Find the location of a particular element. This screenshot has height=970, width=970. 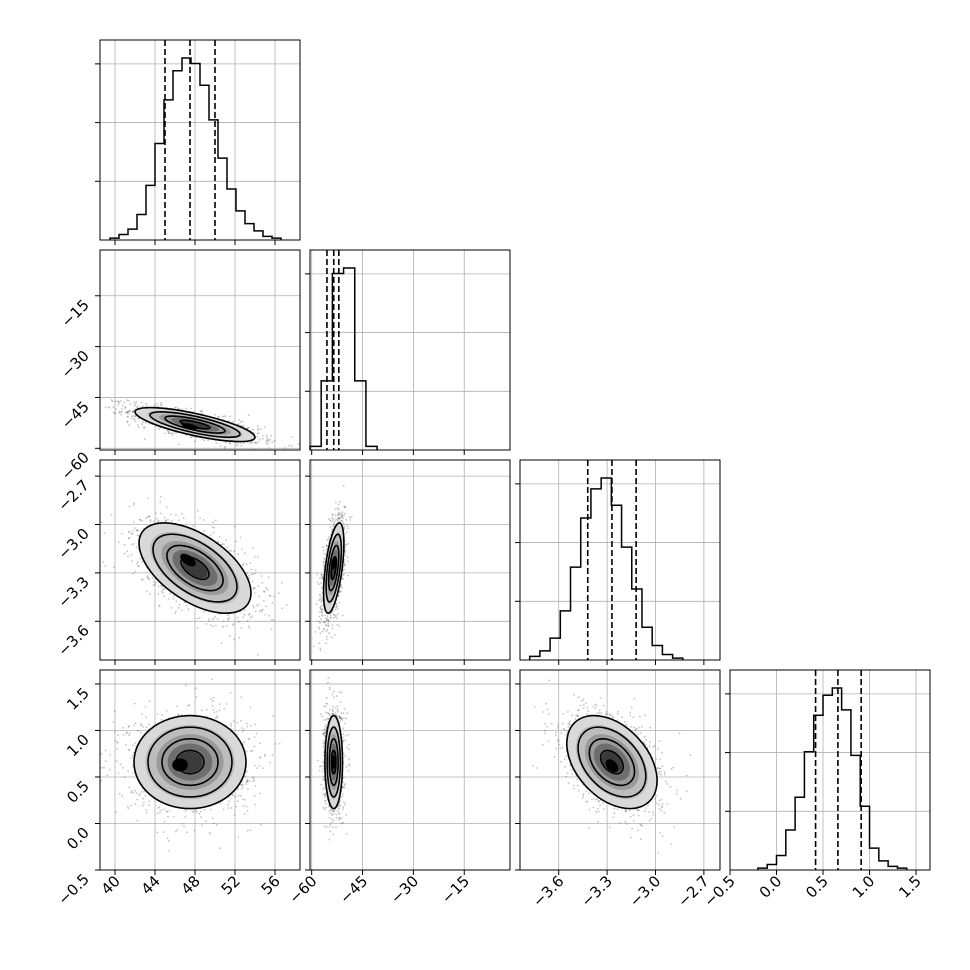

y-tick-label: −0.5 is located at coordinates (73, 889).